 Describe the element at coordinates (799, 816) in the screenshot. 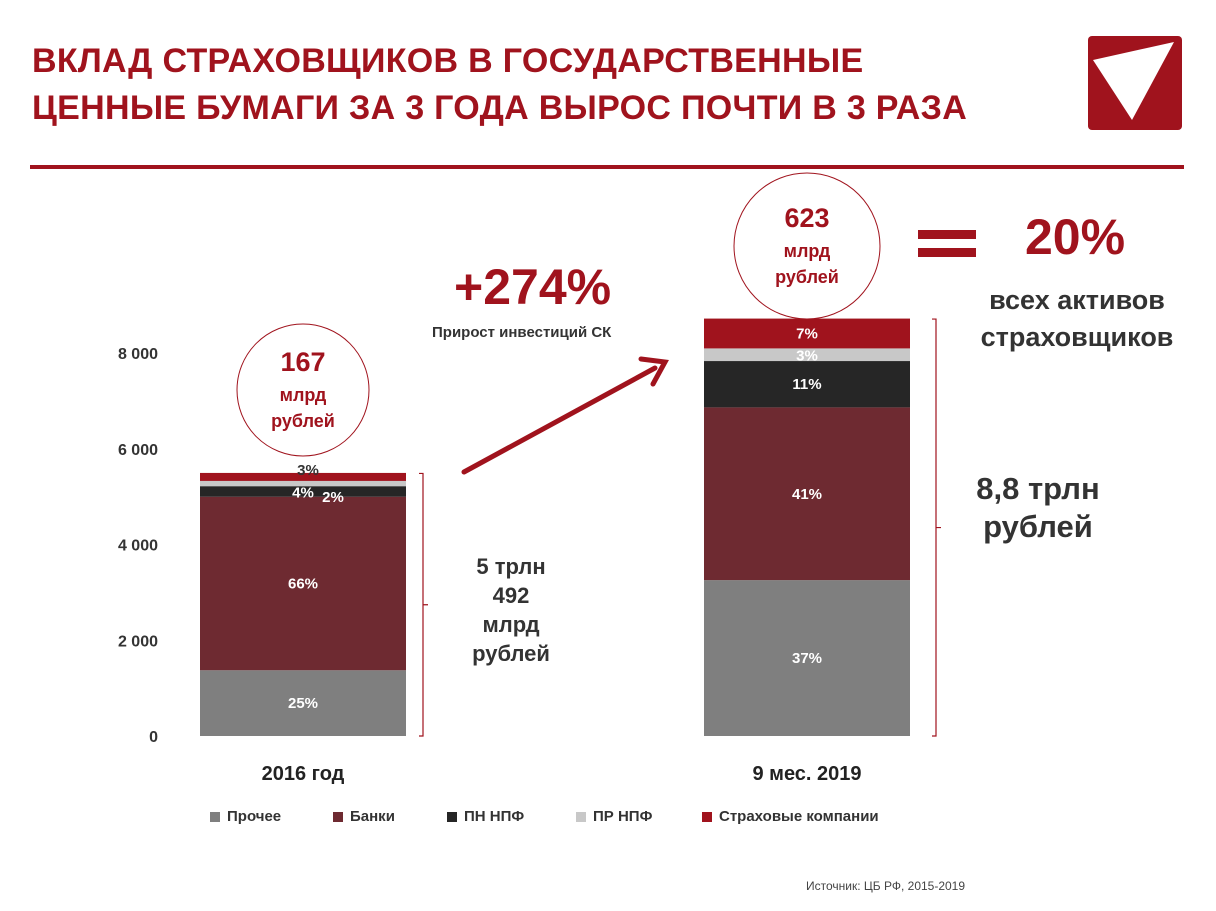

I see `legend-label-insurers: Страховые компании` at that location.